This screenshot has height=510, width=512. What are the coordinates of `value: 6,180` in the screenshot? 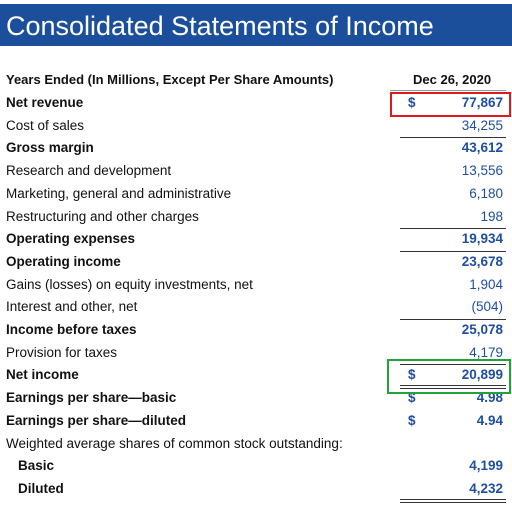 It's located at (486, 193).